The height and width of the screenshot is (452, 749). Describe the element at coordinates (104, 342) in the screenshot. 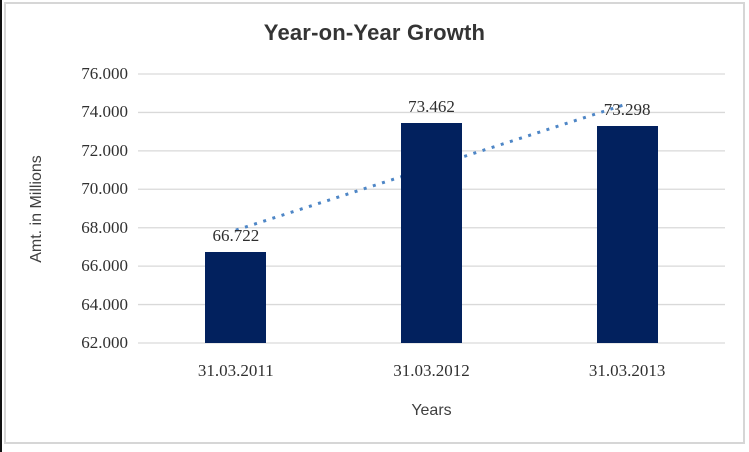

I see `y-tick-label: 62.000` at that location.